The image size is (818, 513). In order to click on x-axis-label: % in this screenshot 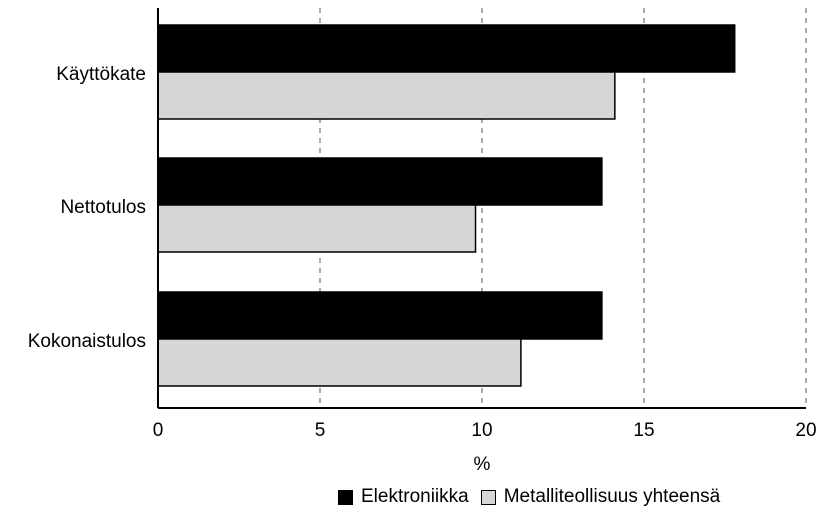, I will do `click(482, 464)`.